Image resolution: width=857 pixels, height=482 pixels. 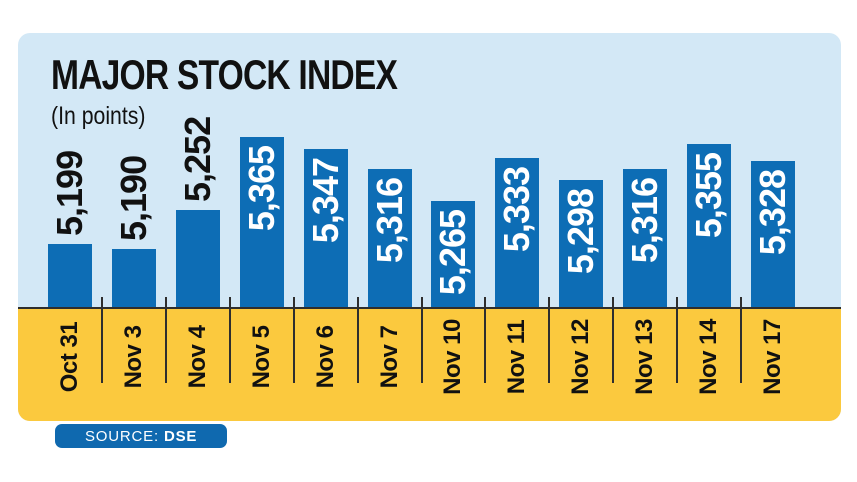 I want to click on x-axis-label: Nov 14, so click(x=709, y=357).